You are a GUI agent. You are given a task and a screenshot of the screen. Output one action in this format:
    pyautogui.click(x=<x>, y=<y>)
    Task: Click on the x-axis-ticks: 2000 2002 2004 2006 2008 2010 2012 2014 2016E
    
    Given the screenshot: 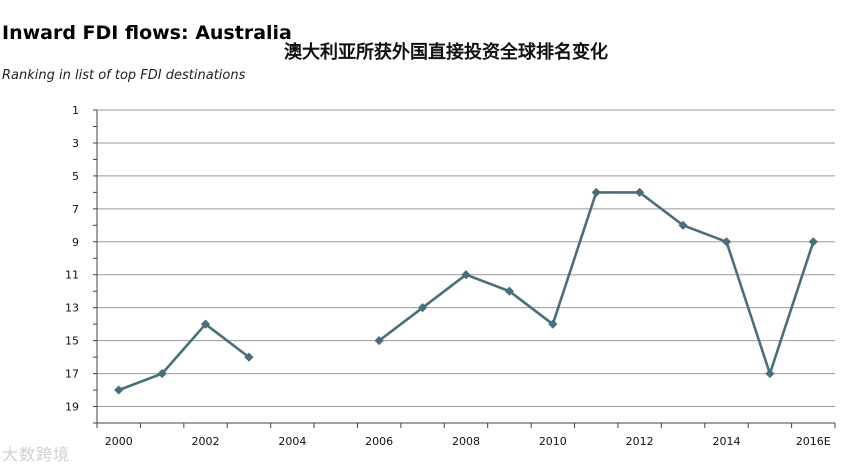 What is the action you would take?
    pyautogui.click(x=468, y=441)
    